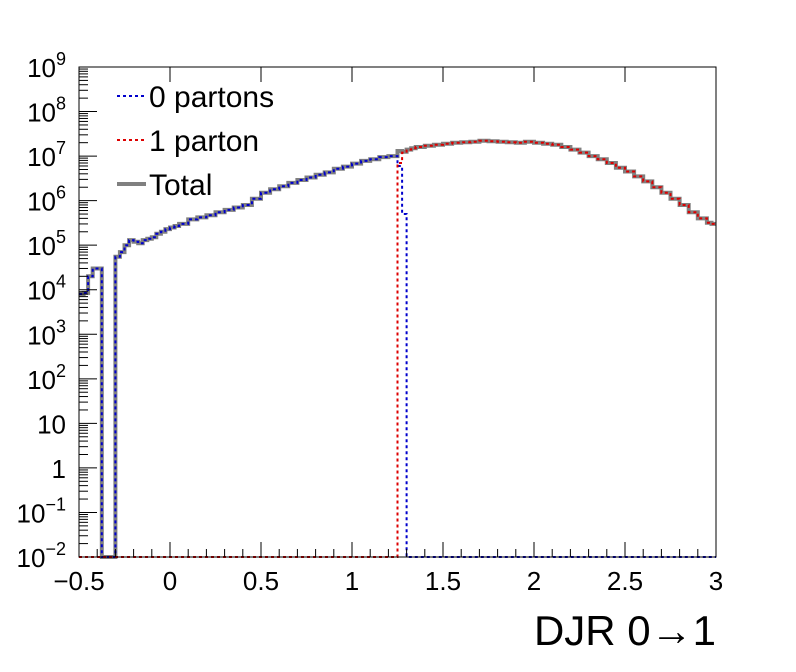  I want to click on legend-label-1: 1 parton, so click(204, 141).